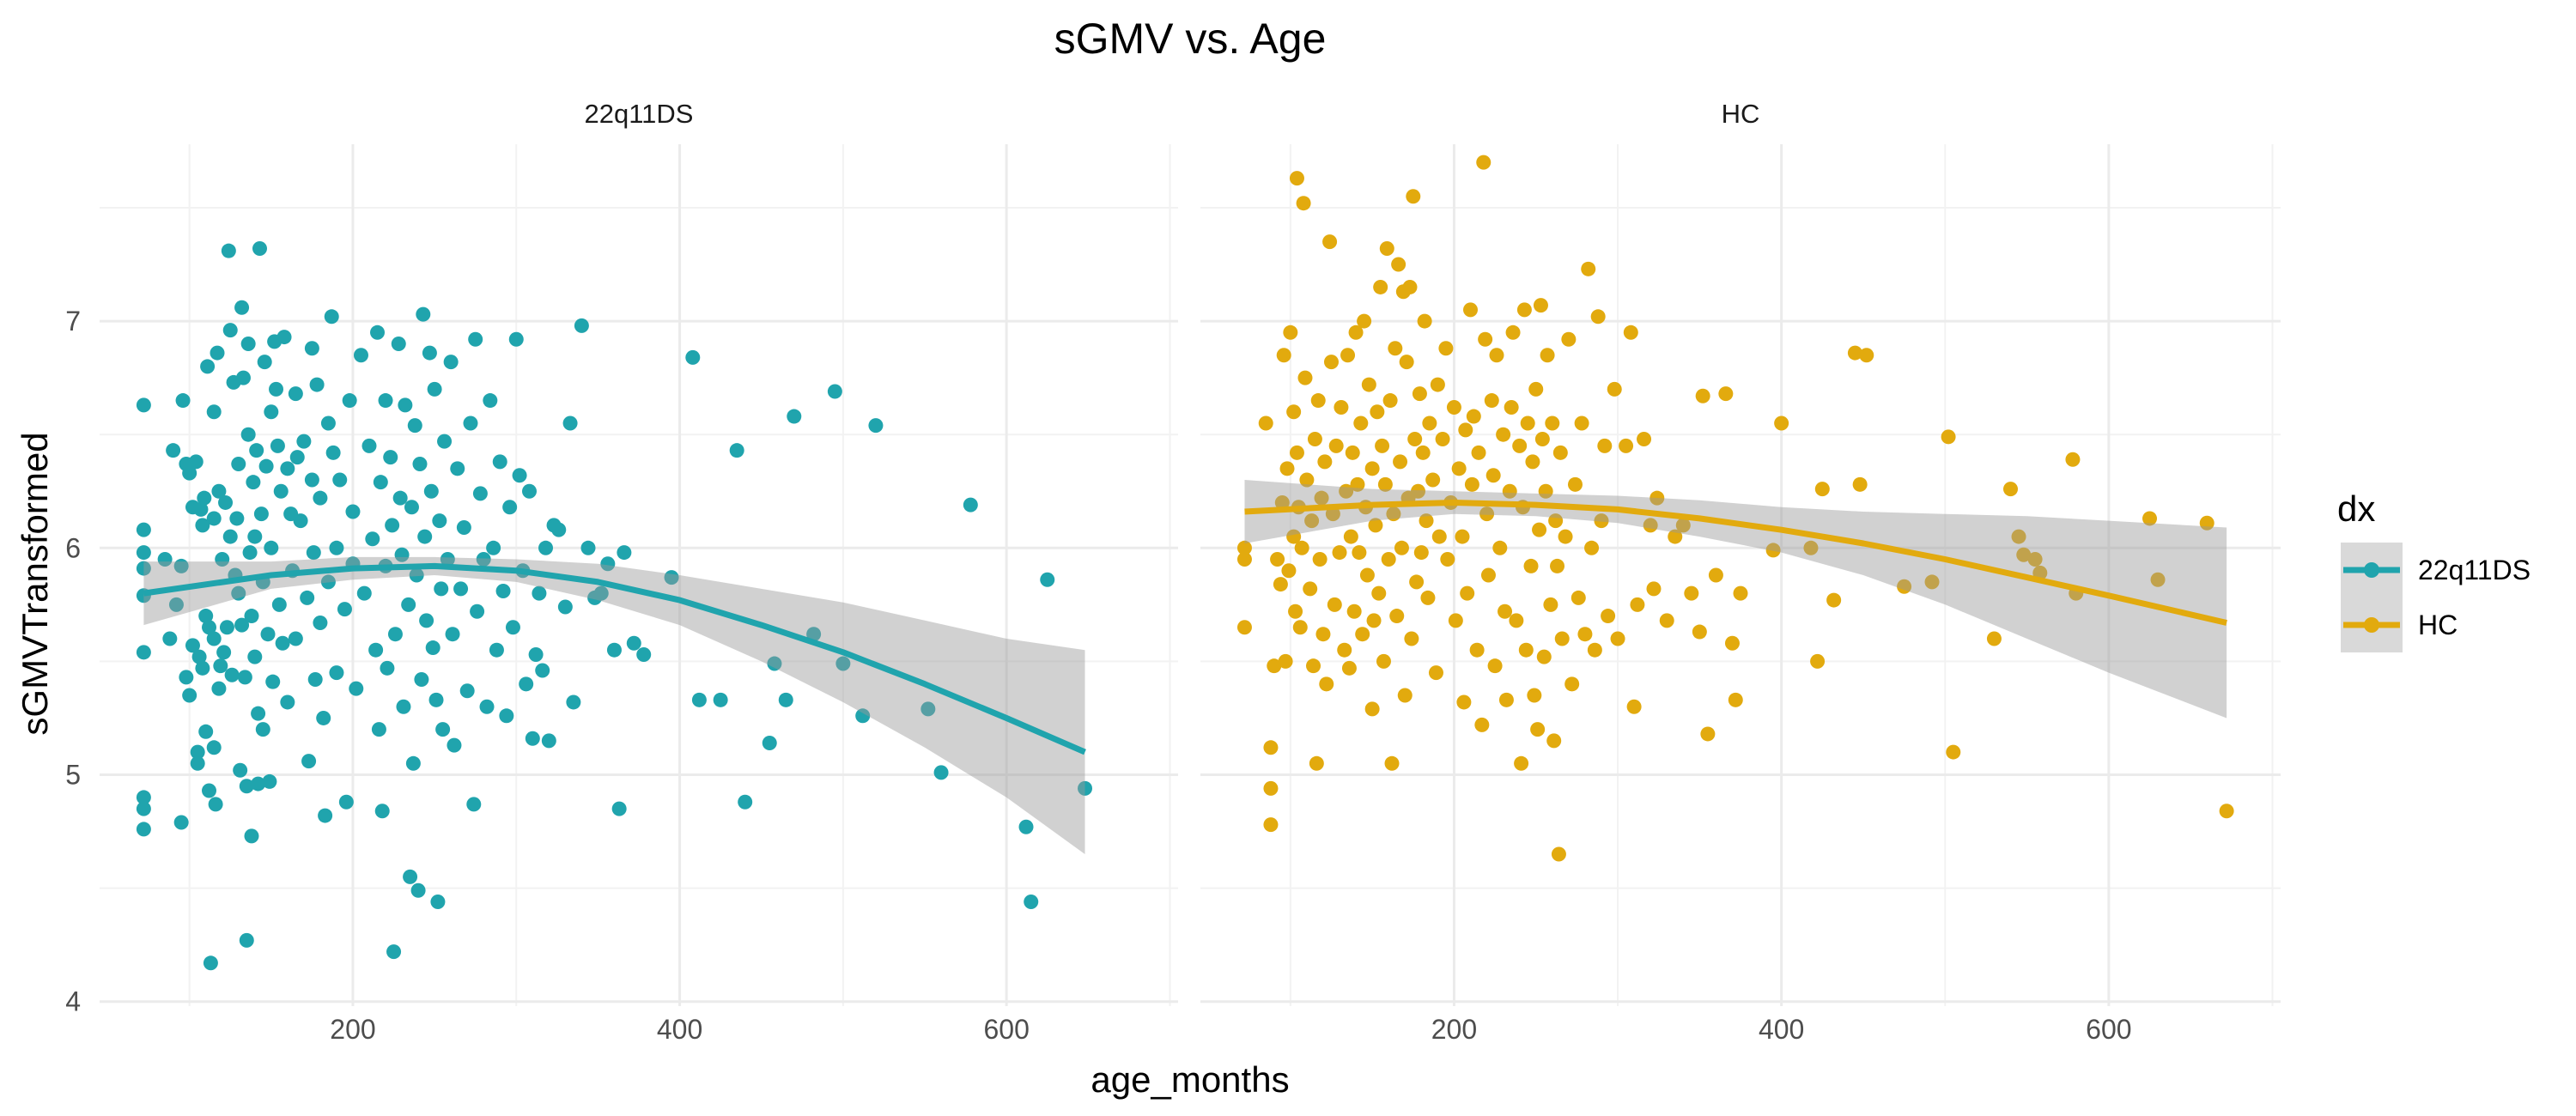 The width and height of the screenshot is (2576, 1116). What do you see at coordinates (1006, 1029) in the screenshot?
I see `x-tick-label: 600` at bounding box center [1006, 1029].